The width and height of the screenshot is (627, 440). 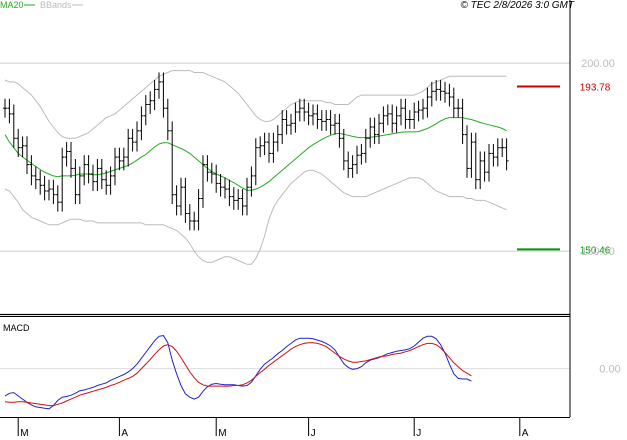 What do you see at coordinates (12, 5) in the screenshot?
I see `legend-ma20-label: MA20` at bounding box center [12, 5].